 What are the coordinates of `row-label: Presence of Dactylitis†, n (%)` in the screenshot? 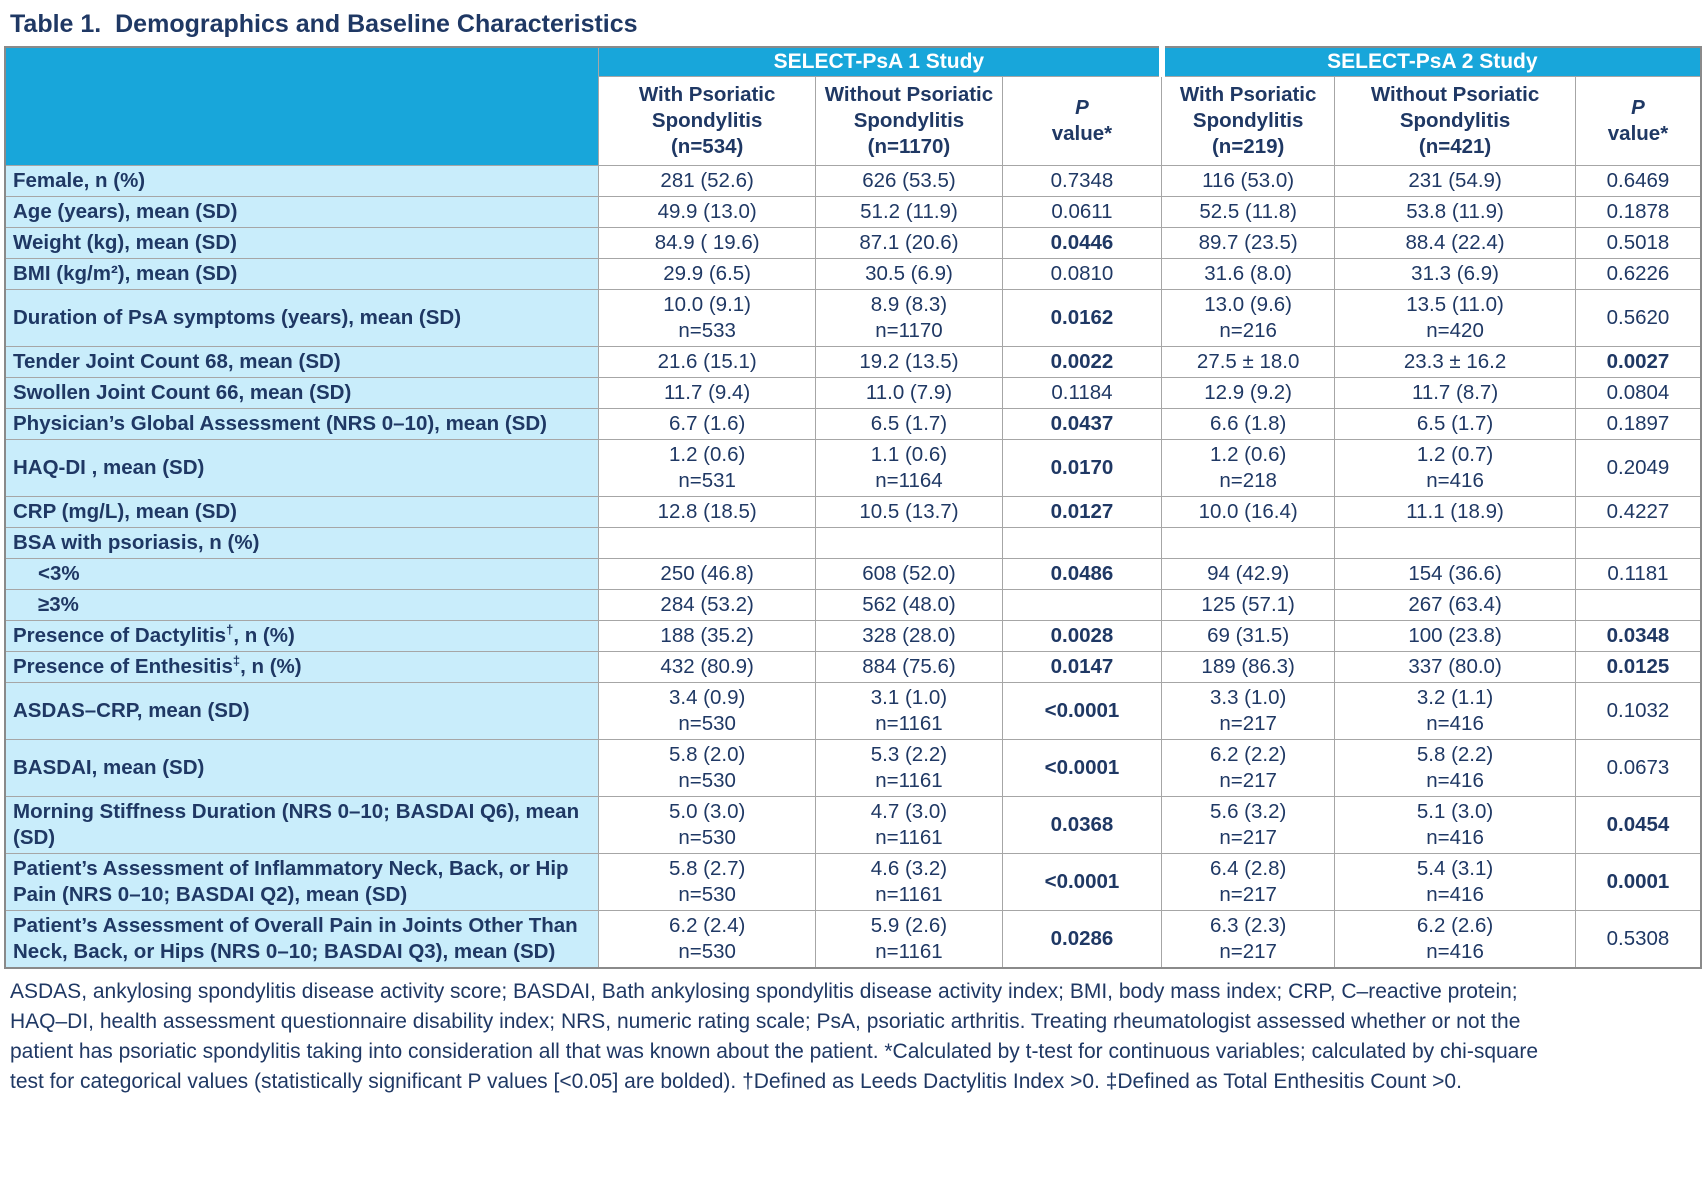 It's located at (302, 636).